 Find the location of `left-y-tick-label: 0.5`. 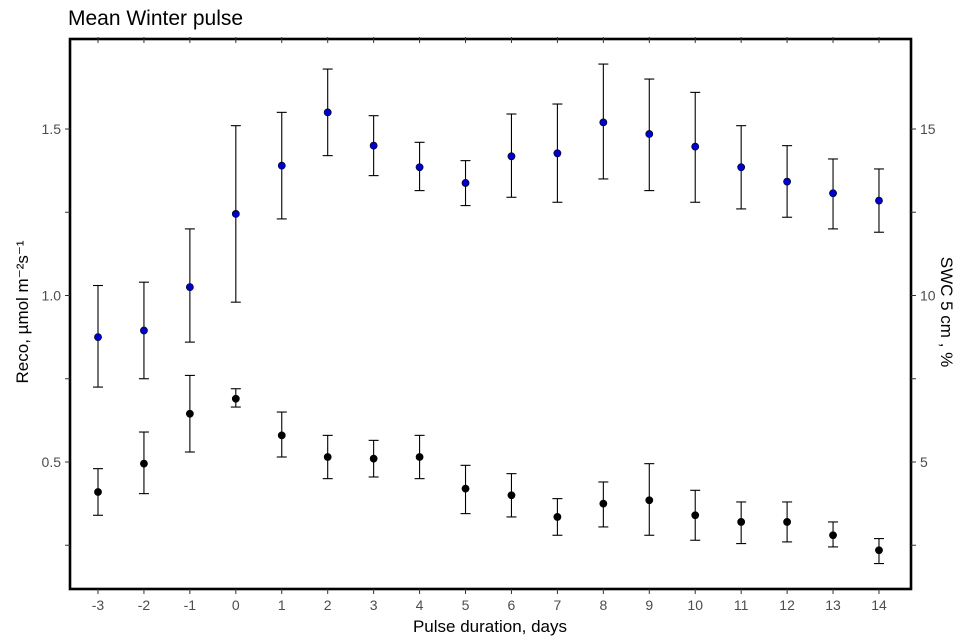

left-y-tick-label: 0.5 is located at coordinates (52, 462).